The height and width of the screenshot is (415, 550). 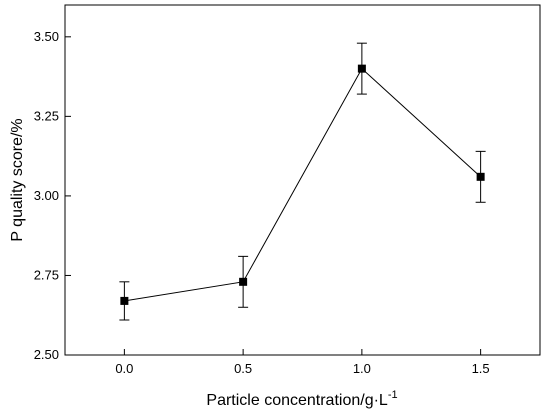 What do you see at coordinates (46, 354) in the screenshot?
I see `y-tick-label: 2.50` at bounding box center [46, 354].